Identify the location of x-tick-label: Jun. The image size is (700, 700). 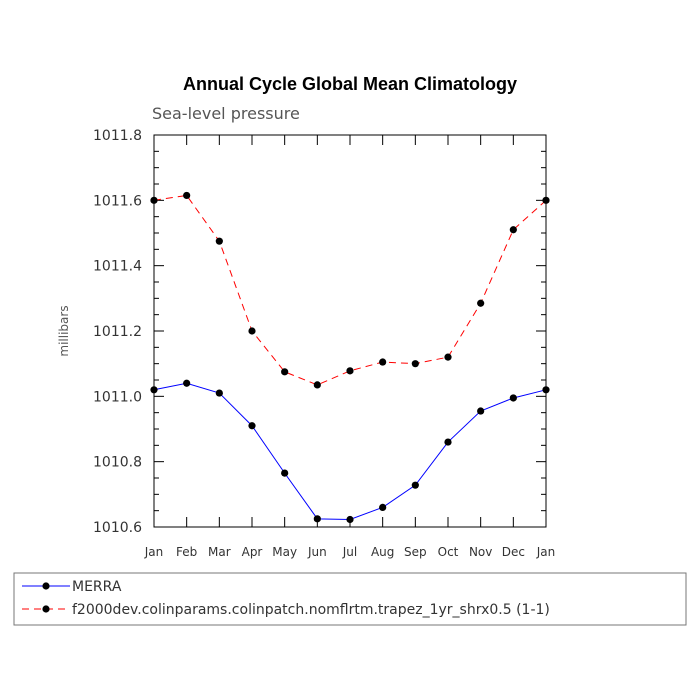
(317, 552).